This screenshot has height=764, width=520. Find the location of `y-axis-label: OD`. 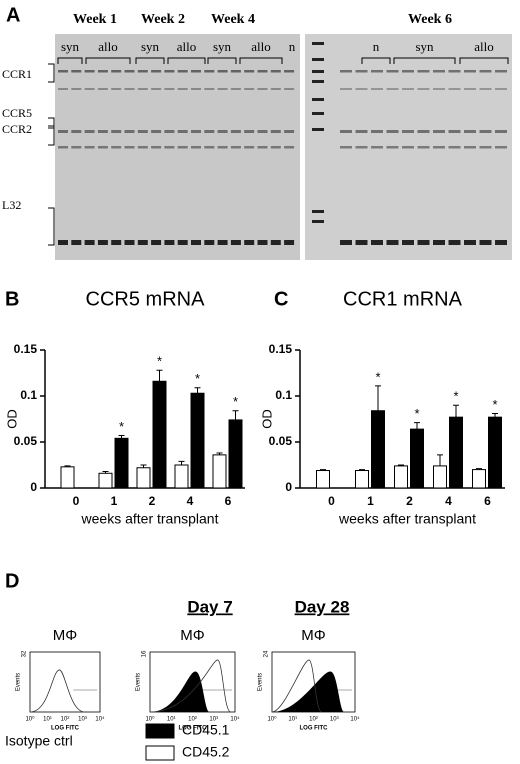

y-axis-label: OD is located at coordinates (266, 419).